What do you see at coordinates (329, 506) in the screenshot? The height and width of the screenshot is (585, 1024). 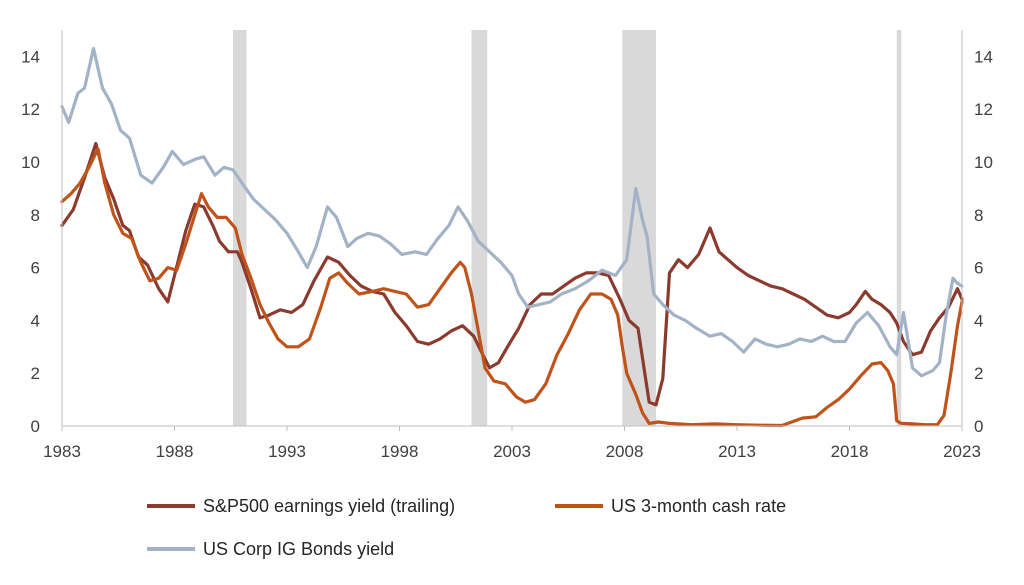 I see `legend-label-0: S&P500 earnings yield (trailing)` at bounding box center [329, 506].